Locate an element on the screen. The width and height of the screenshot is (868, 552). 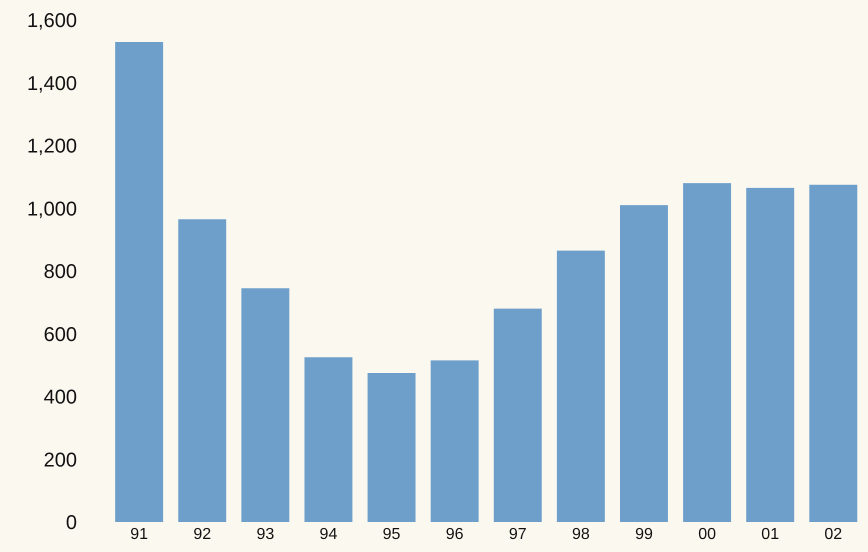
x-tick-label: 91 is located at coordinates (139, 534).